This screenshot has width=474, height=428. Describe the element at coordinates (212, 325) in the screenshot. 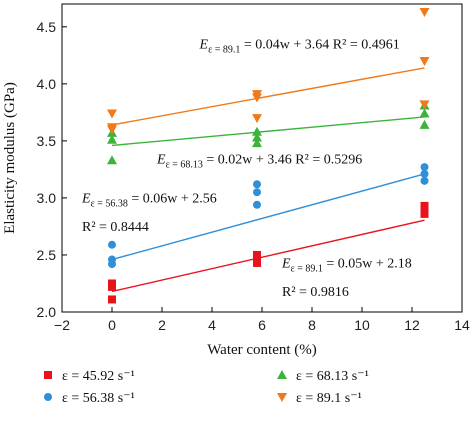

I see `x-tick-label: 4` at that location.